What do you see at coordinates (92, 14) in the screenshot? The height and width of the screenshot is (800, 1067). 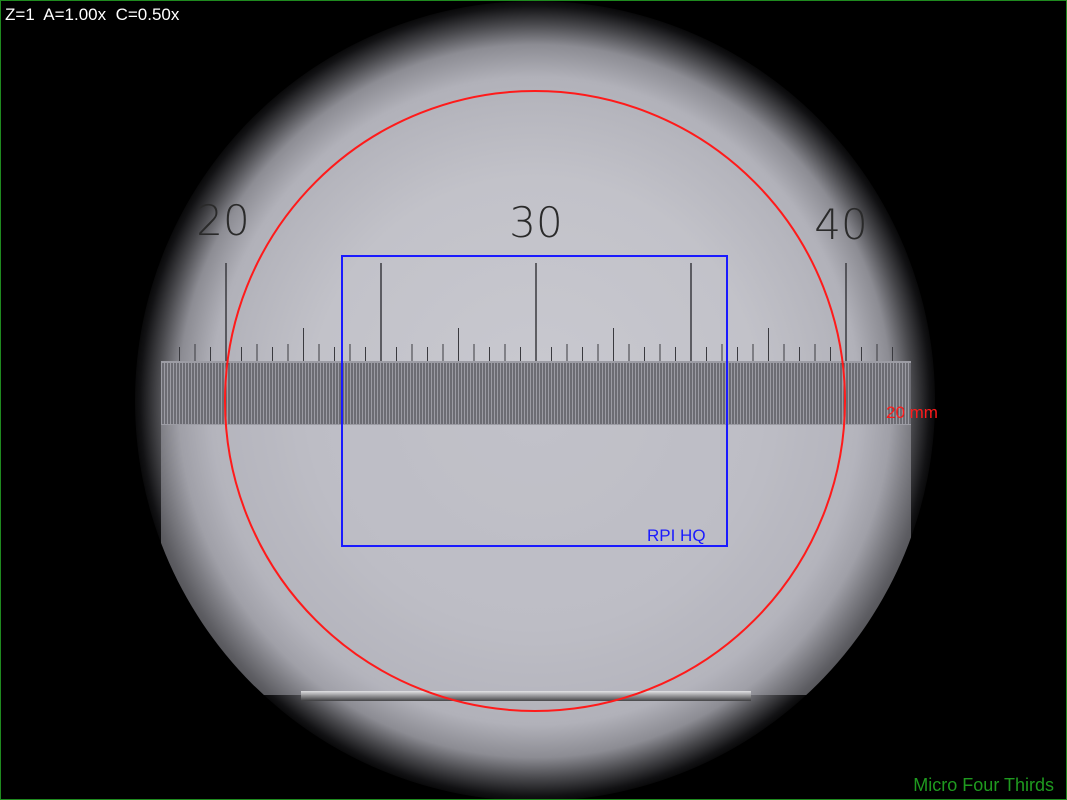 I see `status-readout: Z=1 A=1.00x C=0.50x` at bounding box center [92, 14].